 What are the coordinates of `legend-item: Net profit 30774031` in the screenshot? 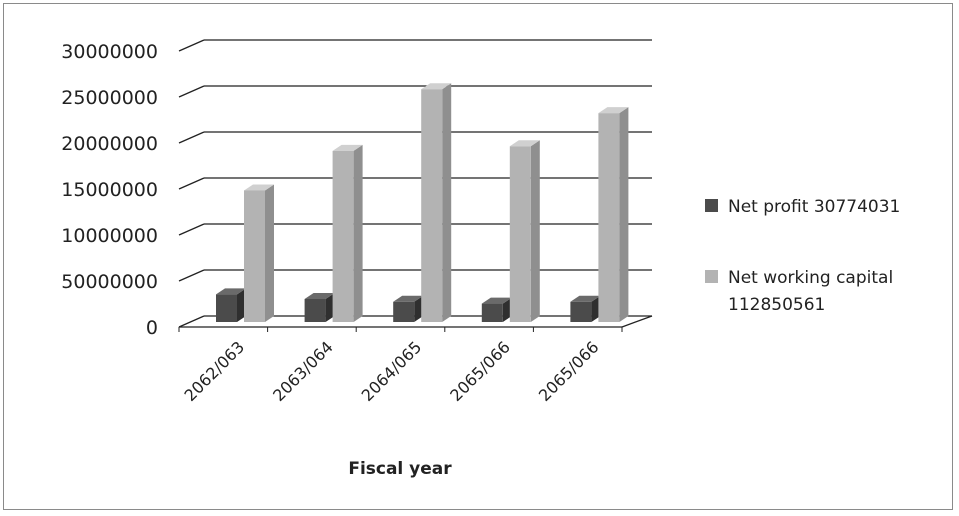 It's located at (802, 207).